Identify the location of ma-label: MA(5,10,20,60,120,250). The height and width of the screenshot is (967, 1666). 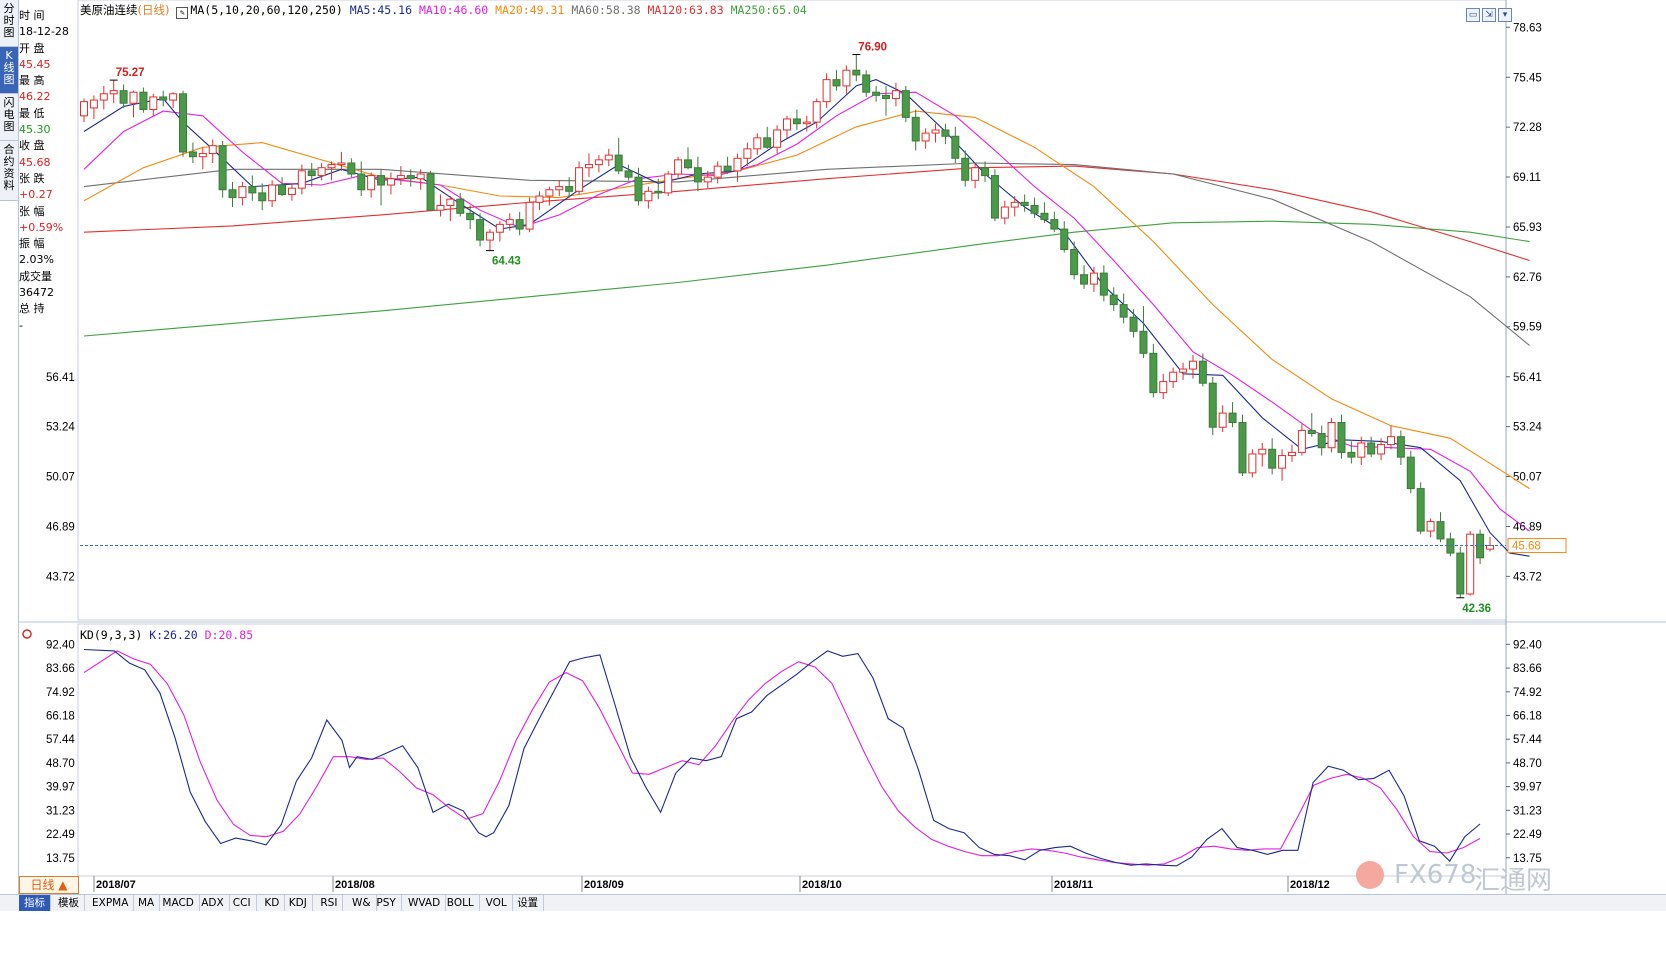
(266, 10).